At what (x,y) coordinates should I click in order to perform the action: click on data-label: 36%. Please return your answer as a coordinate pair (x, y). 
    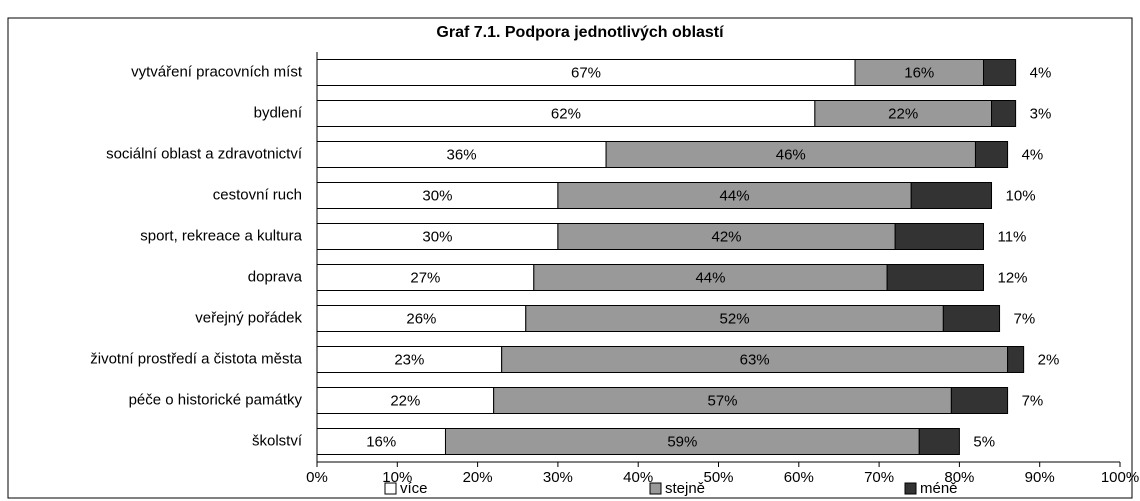
    Looking at the image, I should click on (462, 154).